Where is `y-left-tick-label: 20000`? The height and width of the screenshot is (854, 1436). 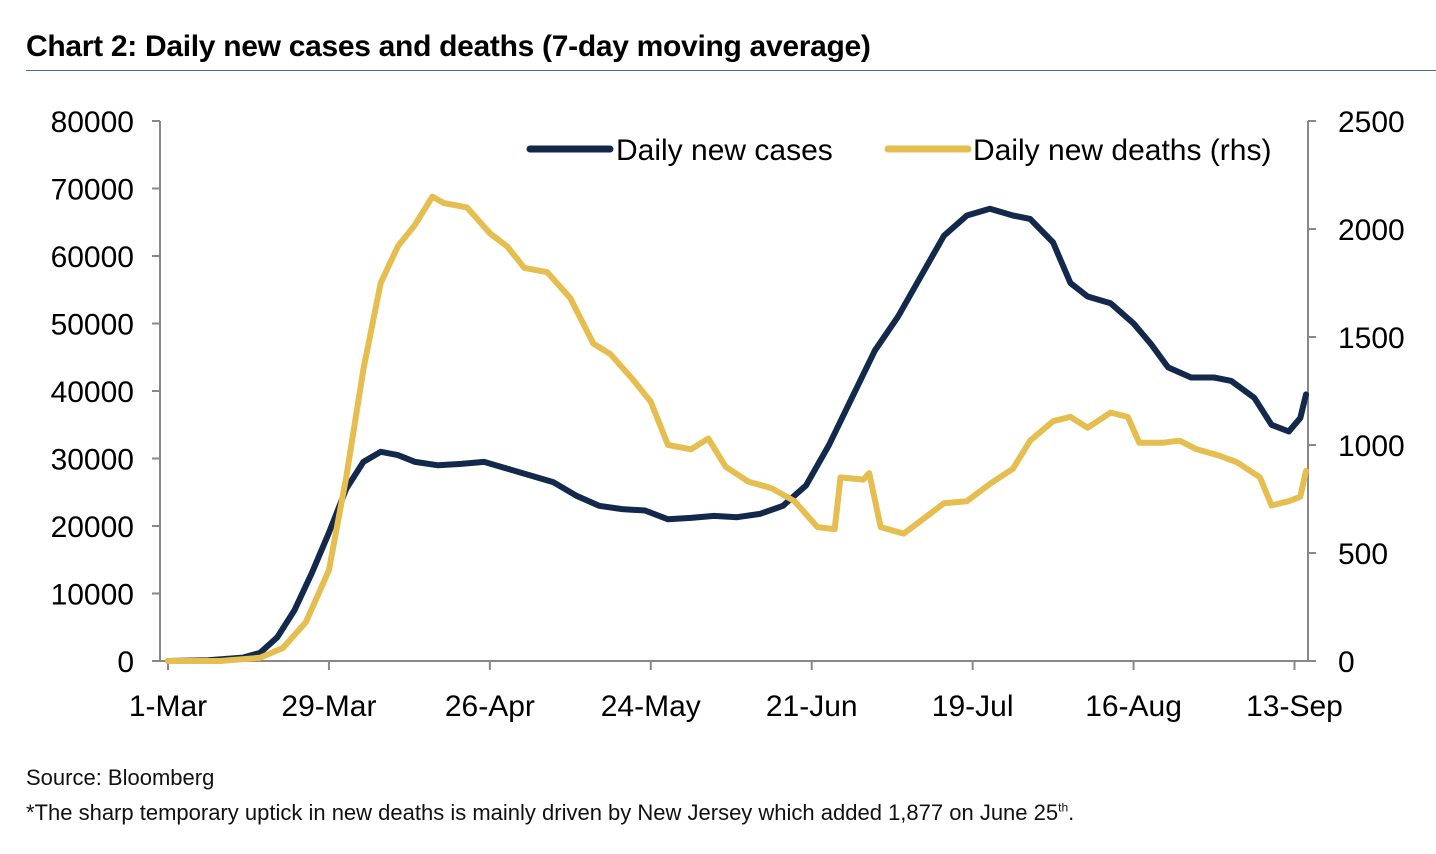
y-left-tick-label: 20000 is located at coordinates (92, 527).